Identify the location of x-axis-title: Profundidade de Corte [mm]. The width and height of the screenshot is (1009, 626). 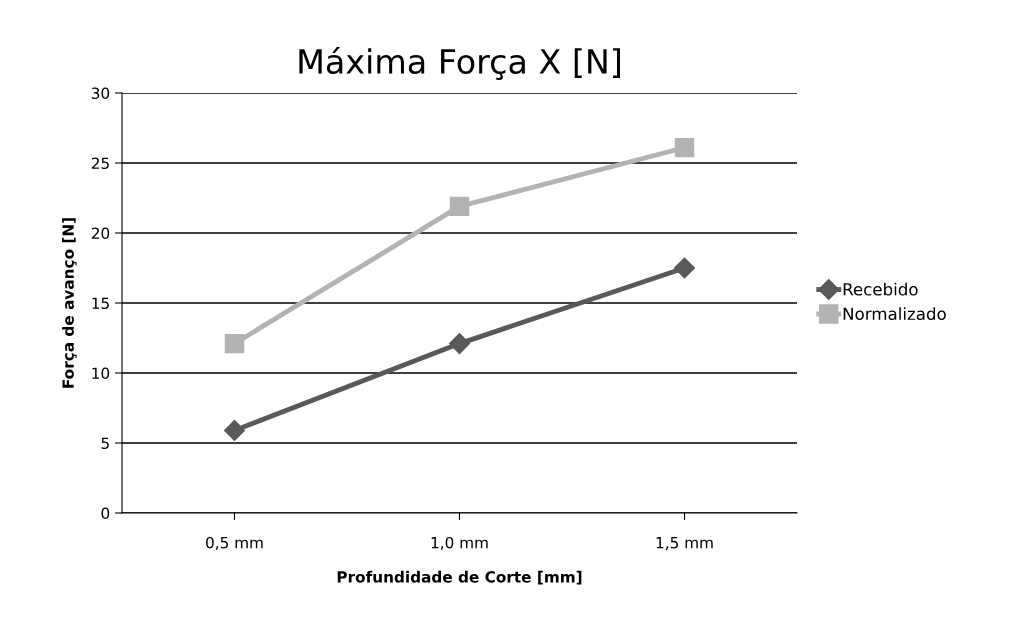
(459, 577).